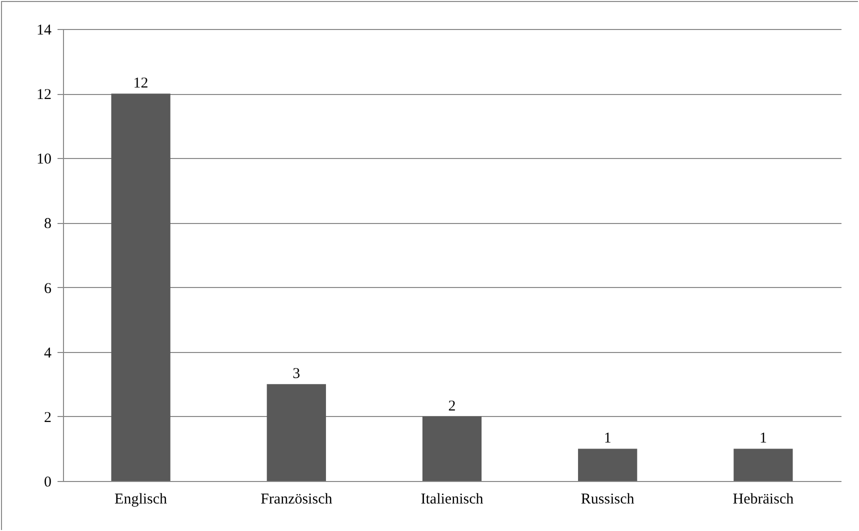 The image size is (859, 531). What do you see at coordinates (48, 288) in the screenshot?
I see `y-tick-label: 6` at bounding box center [48, 288].